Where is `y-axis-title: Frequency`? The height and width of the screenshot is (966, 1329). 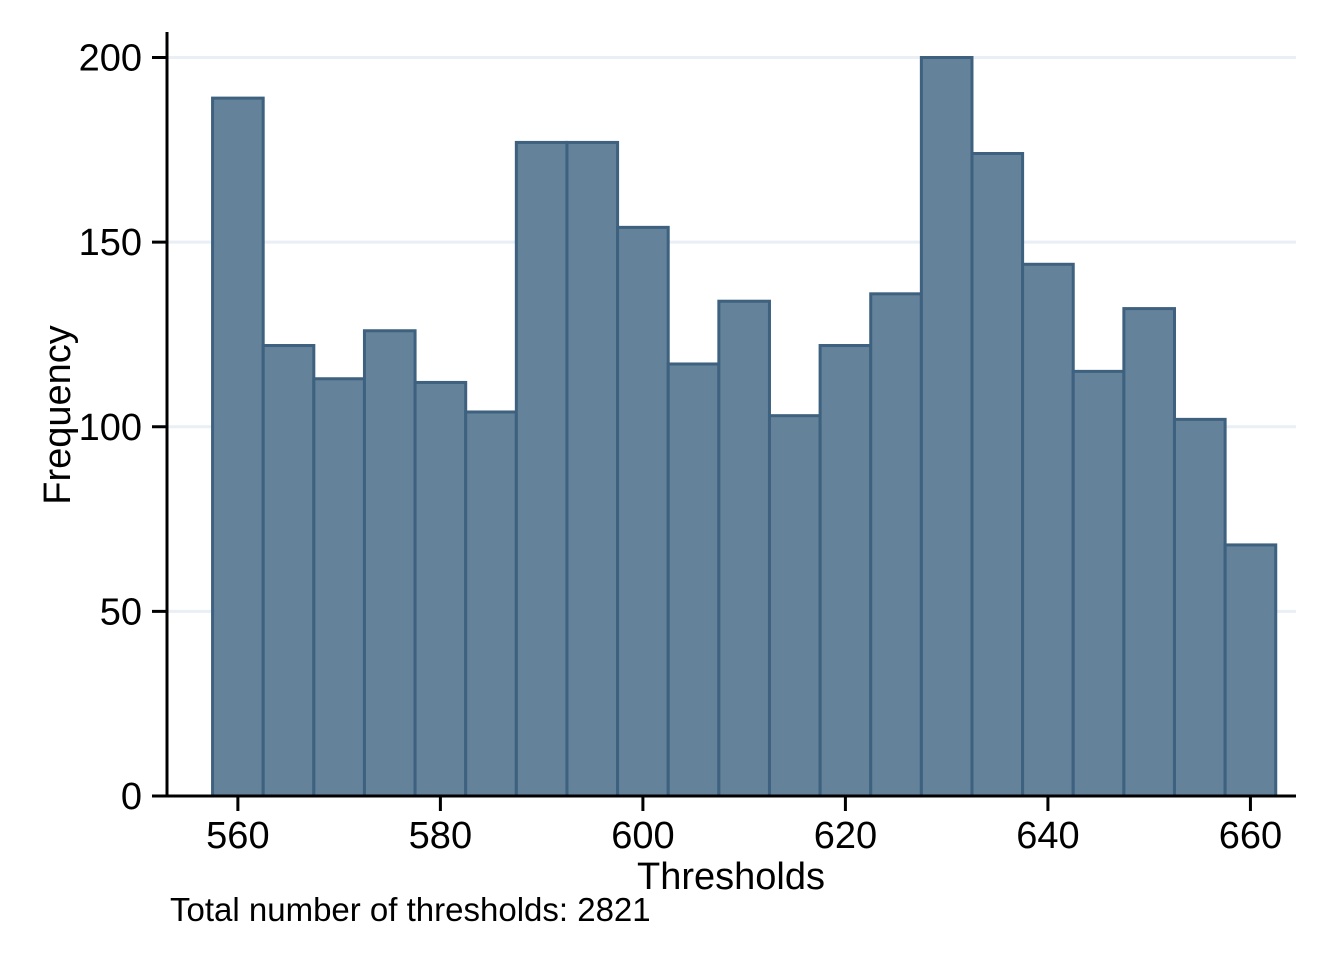
y-axis-title: Frequency is located at coordinates (58, 415).